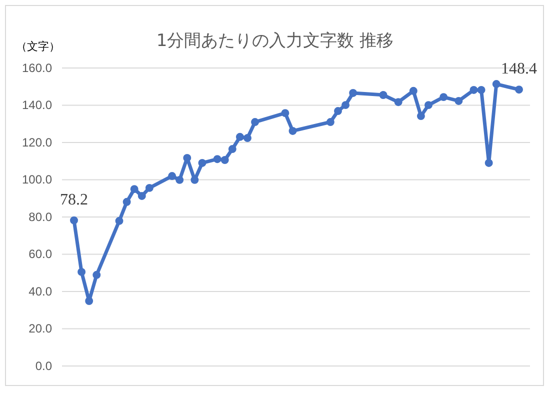 The height and width of the screenshot is (394, 550). What do you see at coordinates (275, 41) in the screenshot?
I see `chart-title: 1分間あたりの入力文字数 推移` at bounding box center [275, 41].